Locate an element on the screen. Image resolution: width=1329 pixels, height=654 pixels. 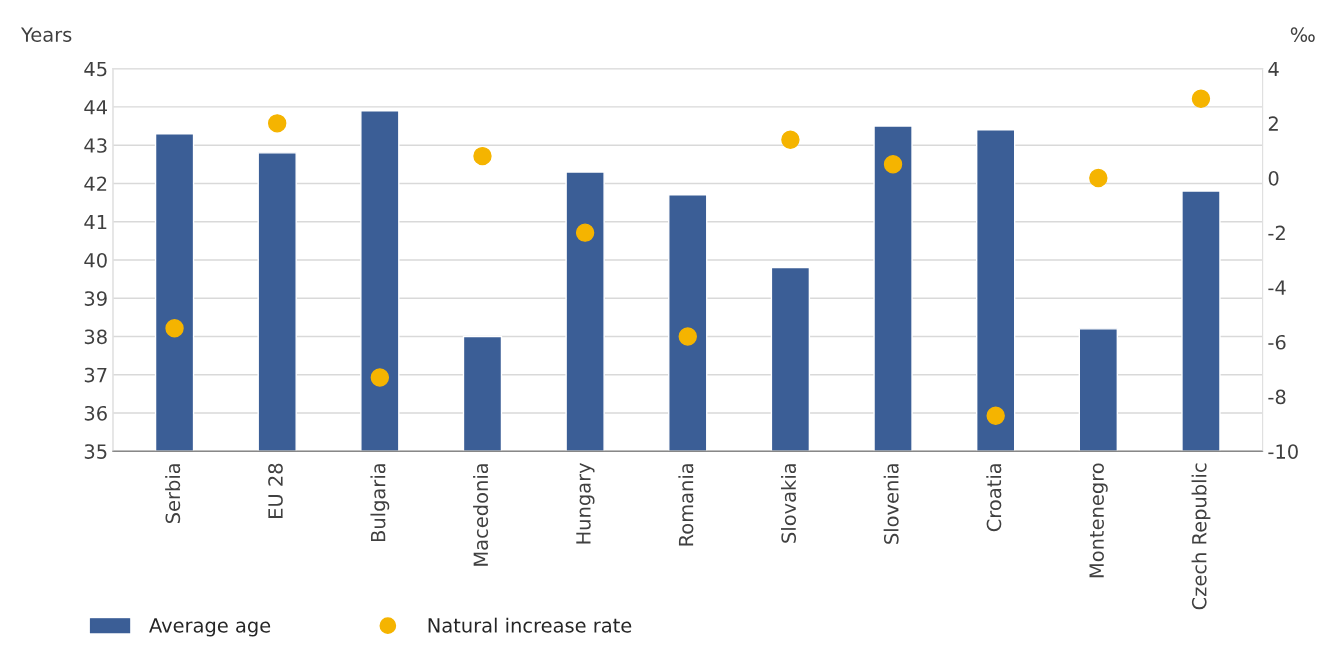
y2-tick-label: 2 is located at coordinates (1273, 123).